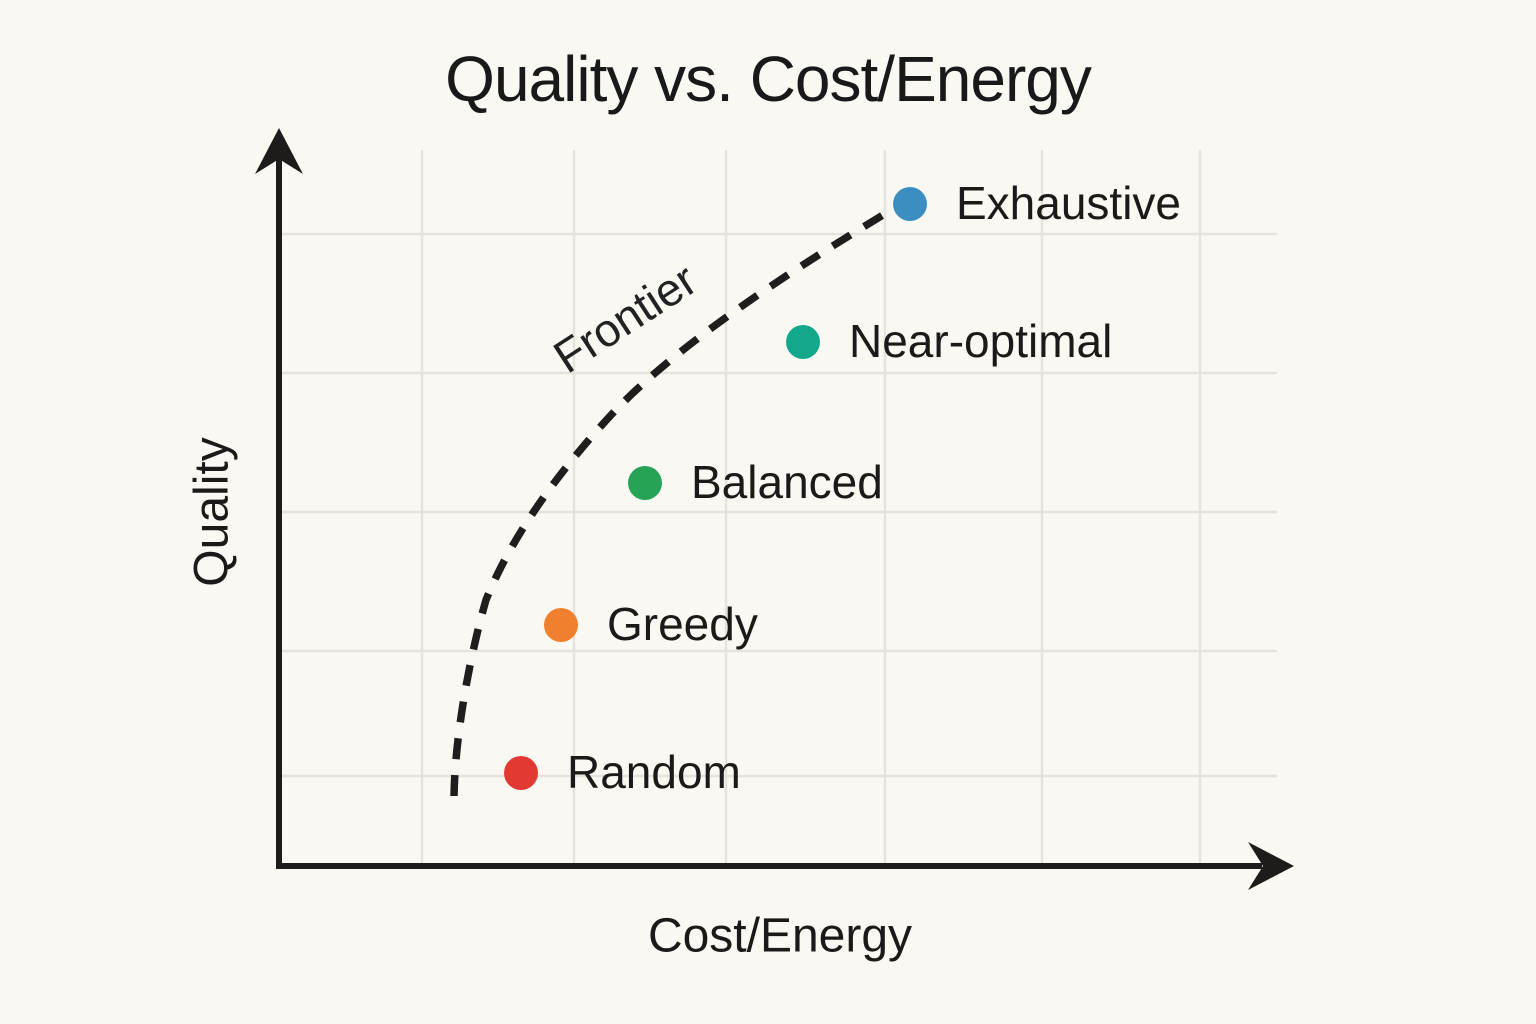  I want to click on chart-title: Quality vs. Cost/Energy, so click(768, 79).